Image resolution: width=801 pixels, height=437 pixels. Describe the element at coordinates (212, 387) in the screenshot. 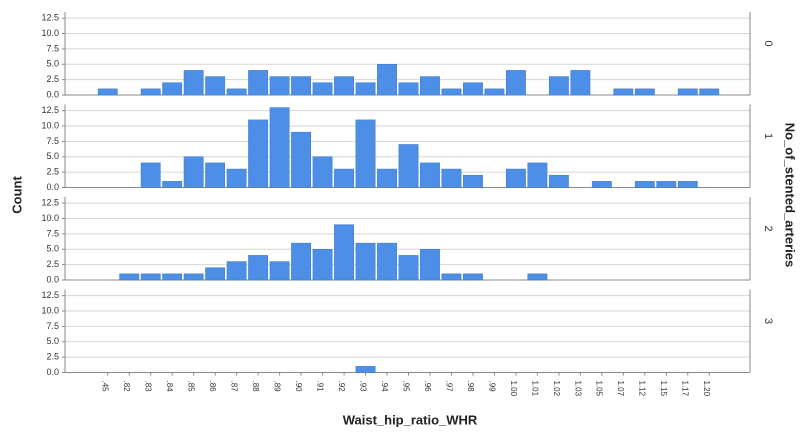

I see `x-tick-label: .86` at that location.